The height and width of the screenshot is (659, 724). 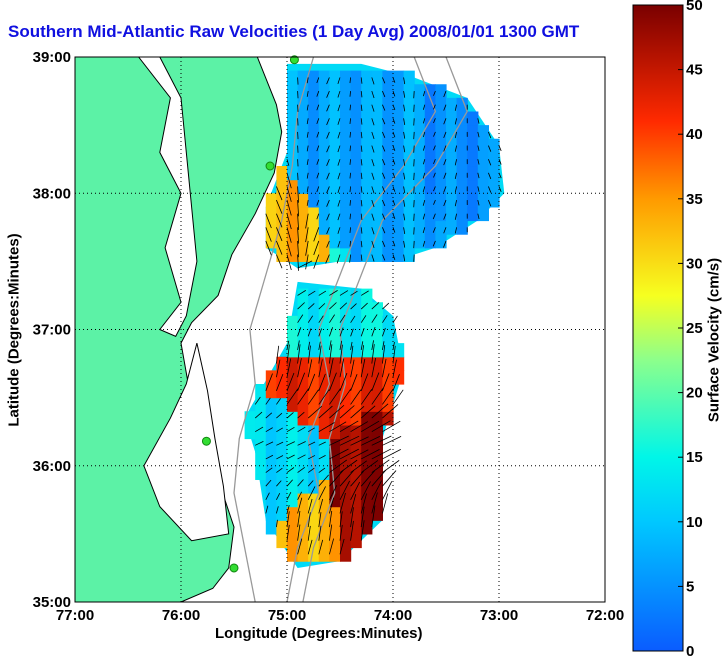 I want to click on y-tick-label: 38:00, so click(x=52, y=193).